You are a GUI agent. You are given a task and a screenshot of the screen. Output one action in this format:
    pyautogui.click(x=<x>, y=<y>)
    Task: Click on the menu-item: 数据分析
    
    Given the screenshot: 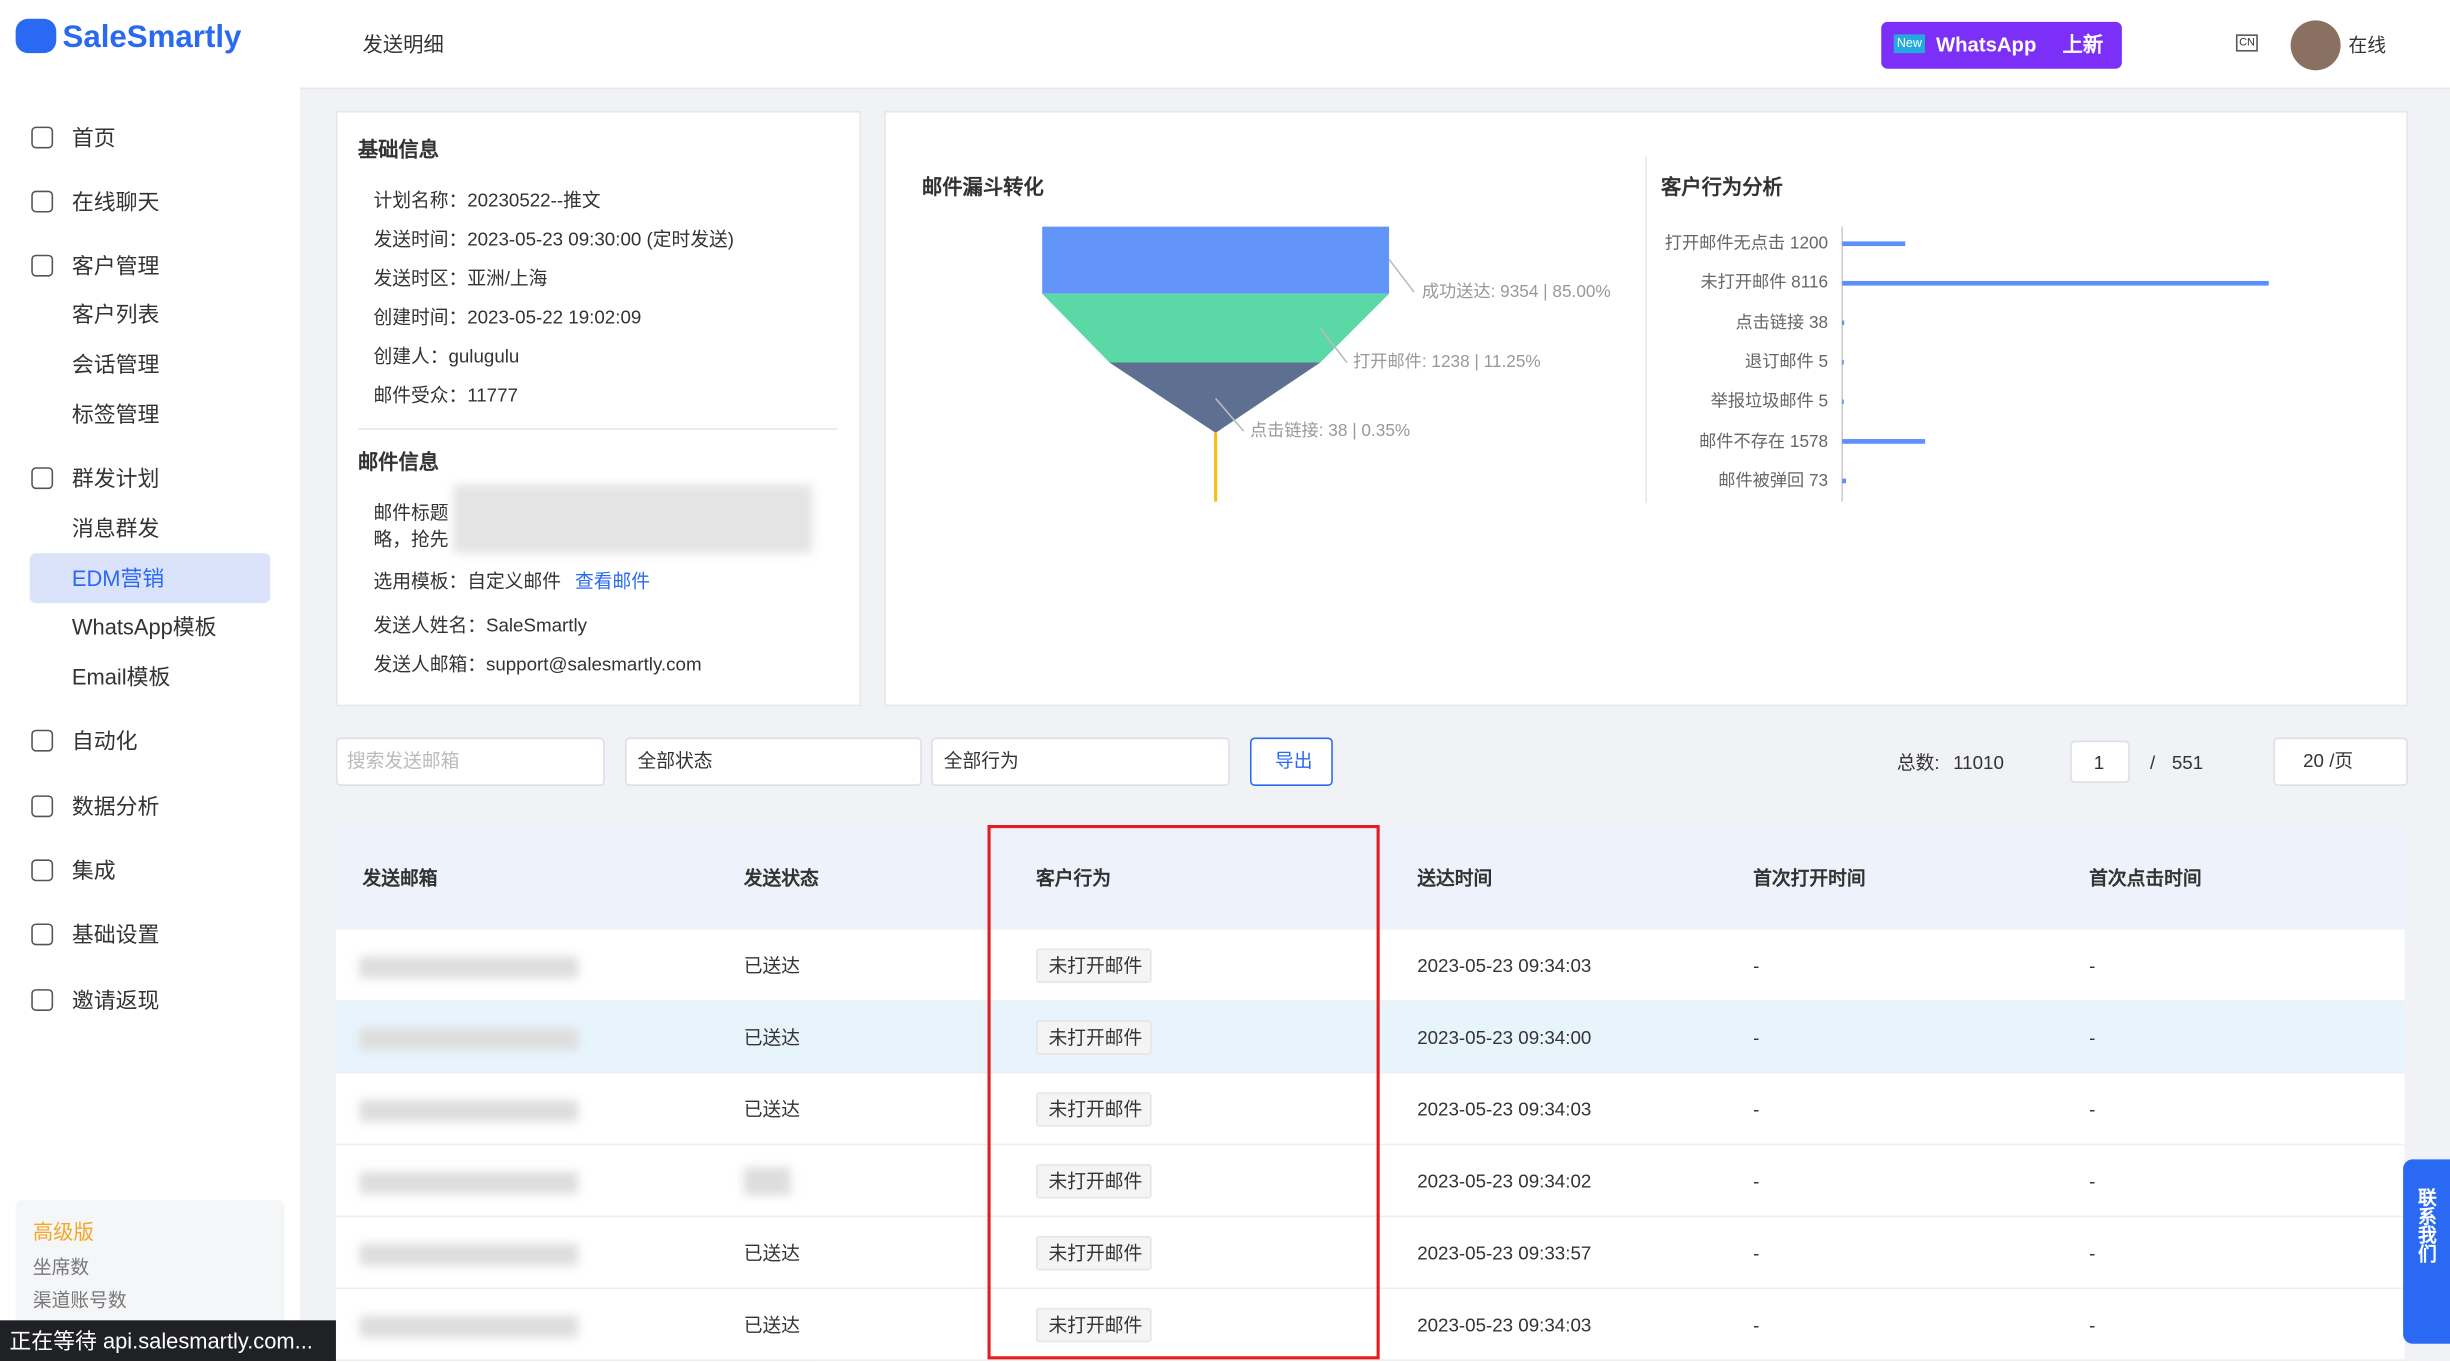 What is the action you would take?
    pyautogui.click(x=115, y=806)
    